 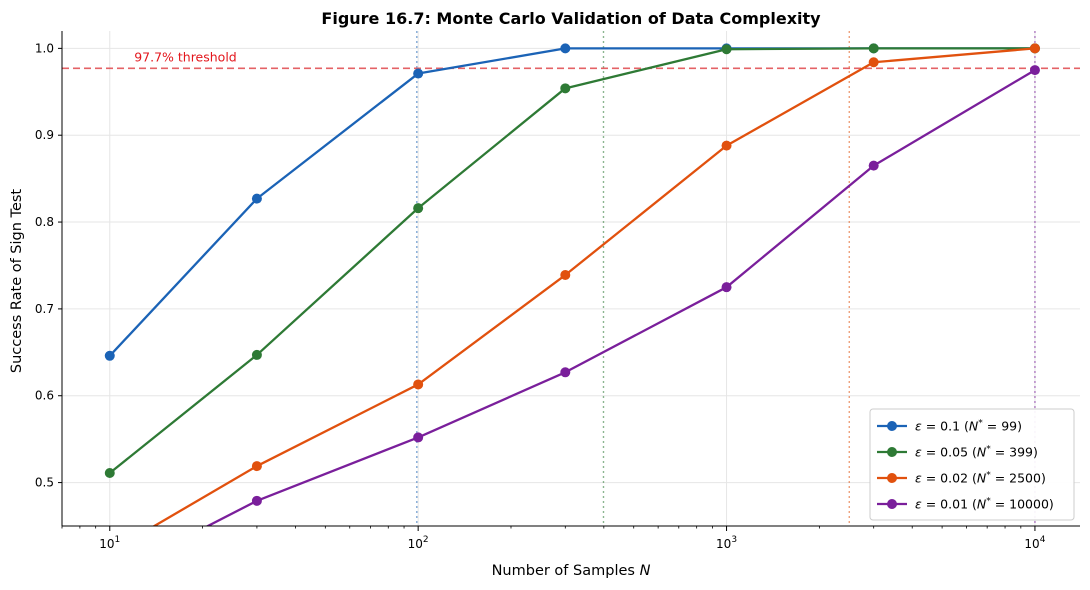 What do you see at coordinates (984, 504) in the screenshot?
I see `legend-label: ε = 0.01 (N* = 10000)` at bounding box center [984, 504].